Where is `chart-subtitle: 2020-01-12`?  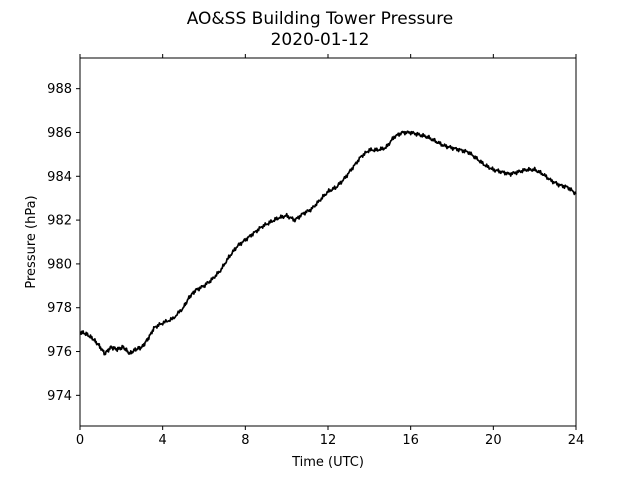 chart-subtitle: 2020-01-12 is located at coordinates (320, 40).